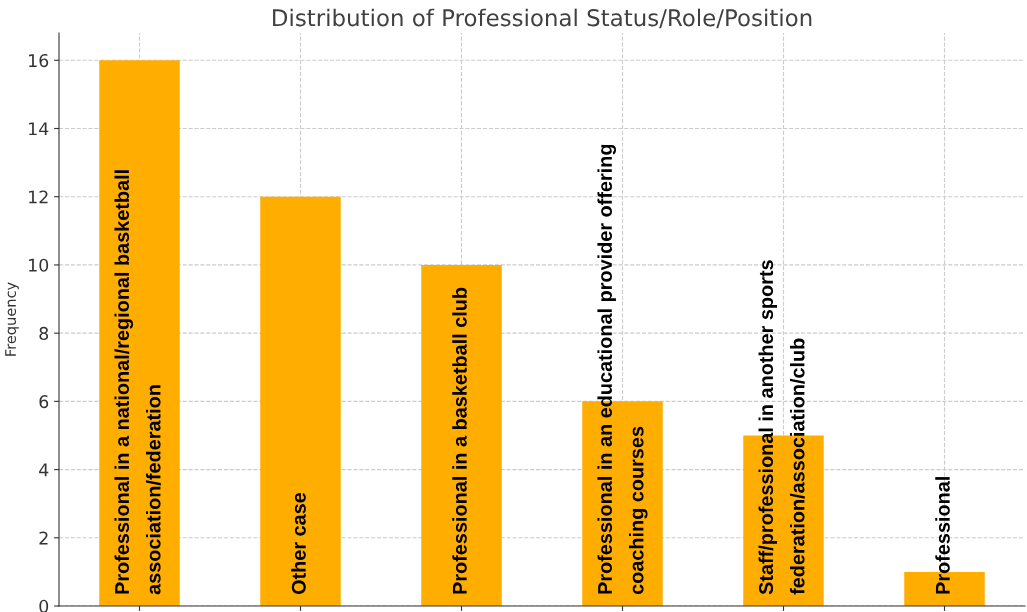 The image size is (1027, 612). I want to click on x-tick-label: Professional in a basketball club, so click(459, 440).